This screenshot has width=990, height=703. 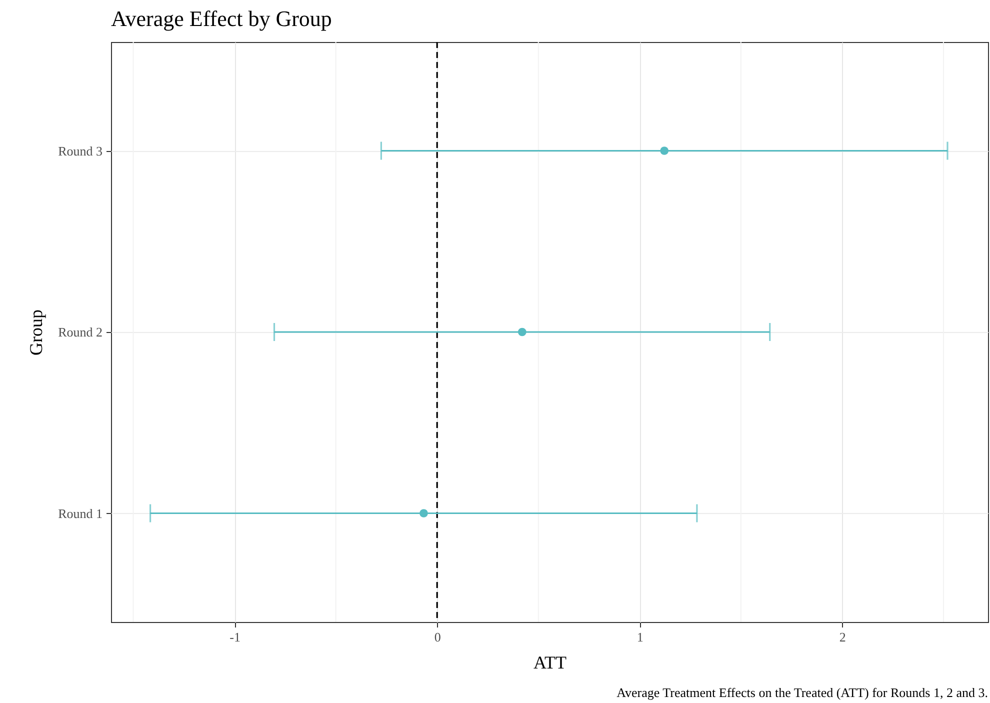 I want to click on x-tick-label: 1, so click(x=640, y=637).